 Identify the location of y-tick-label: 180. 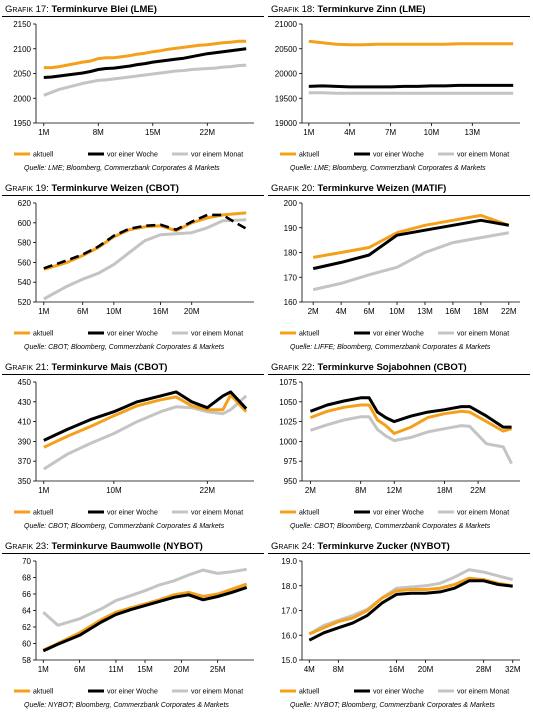
(291, 253).